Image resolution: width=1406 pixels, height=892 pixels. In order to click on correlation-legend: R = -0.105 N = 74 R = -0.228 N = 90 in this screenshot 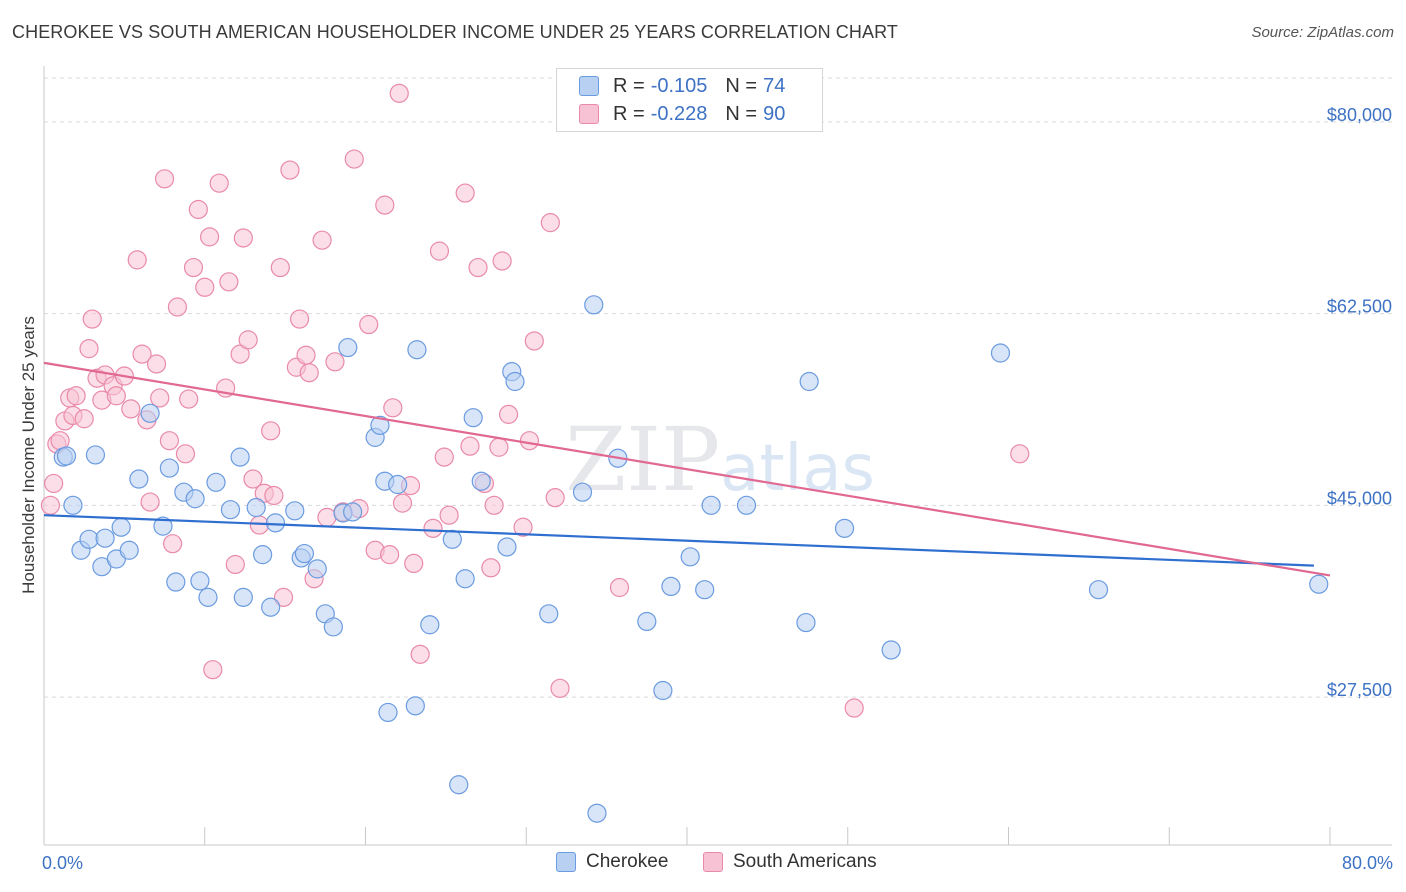, I will do `click(689, 100)`.